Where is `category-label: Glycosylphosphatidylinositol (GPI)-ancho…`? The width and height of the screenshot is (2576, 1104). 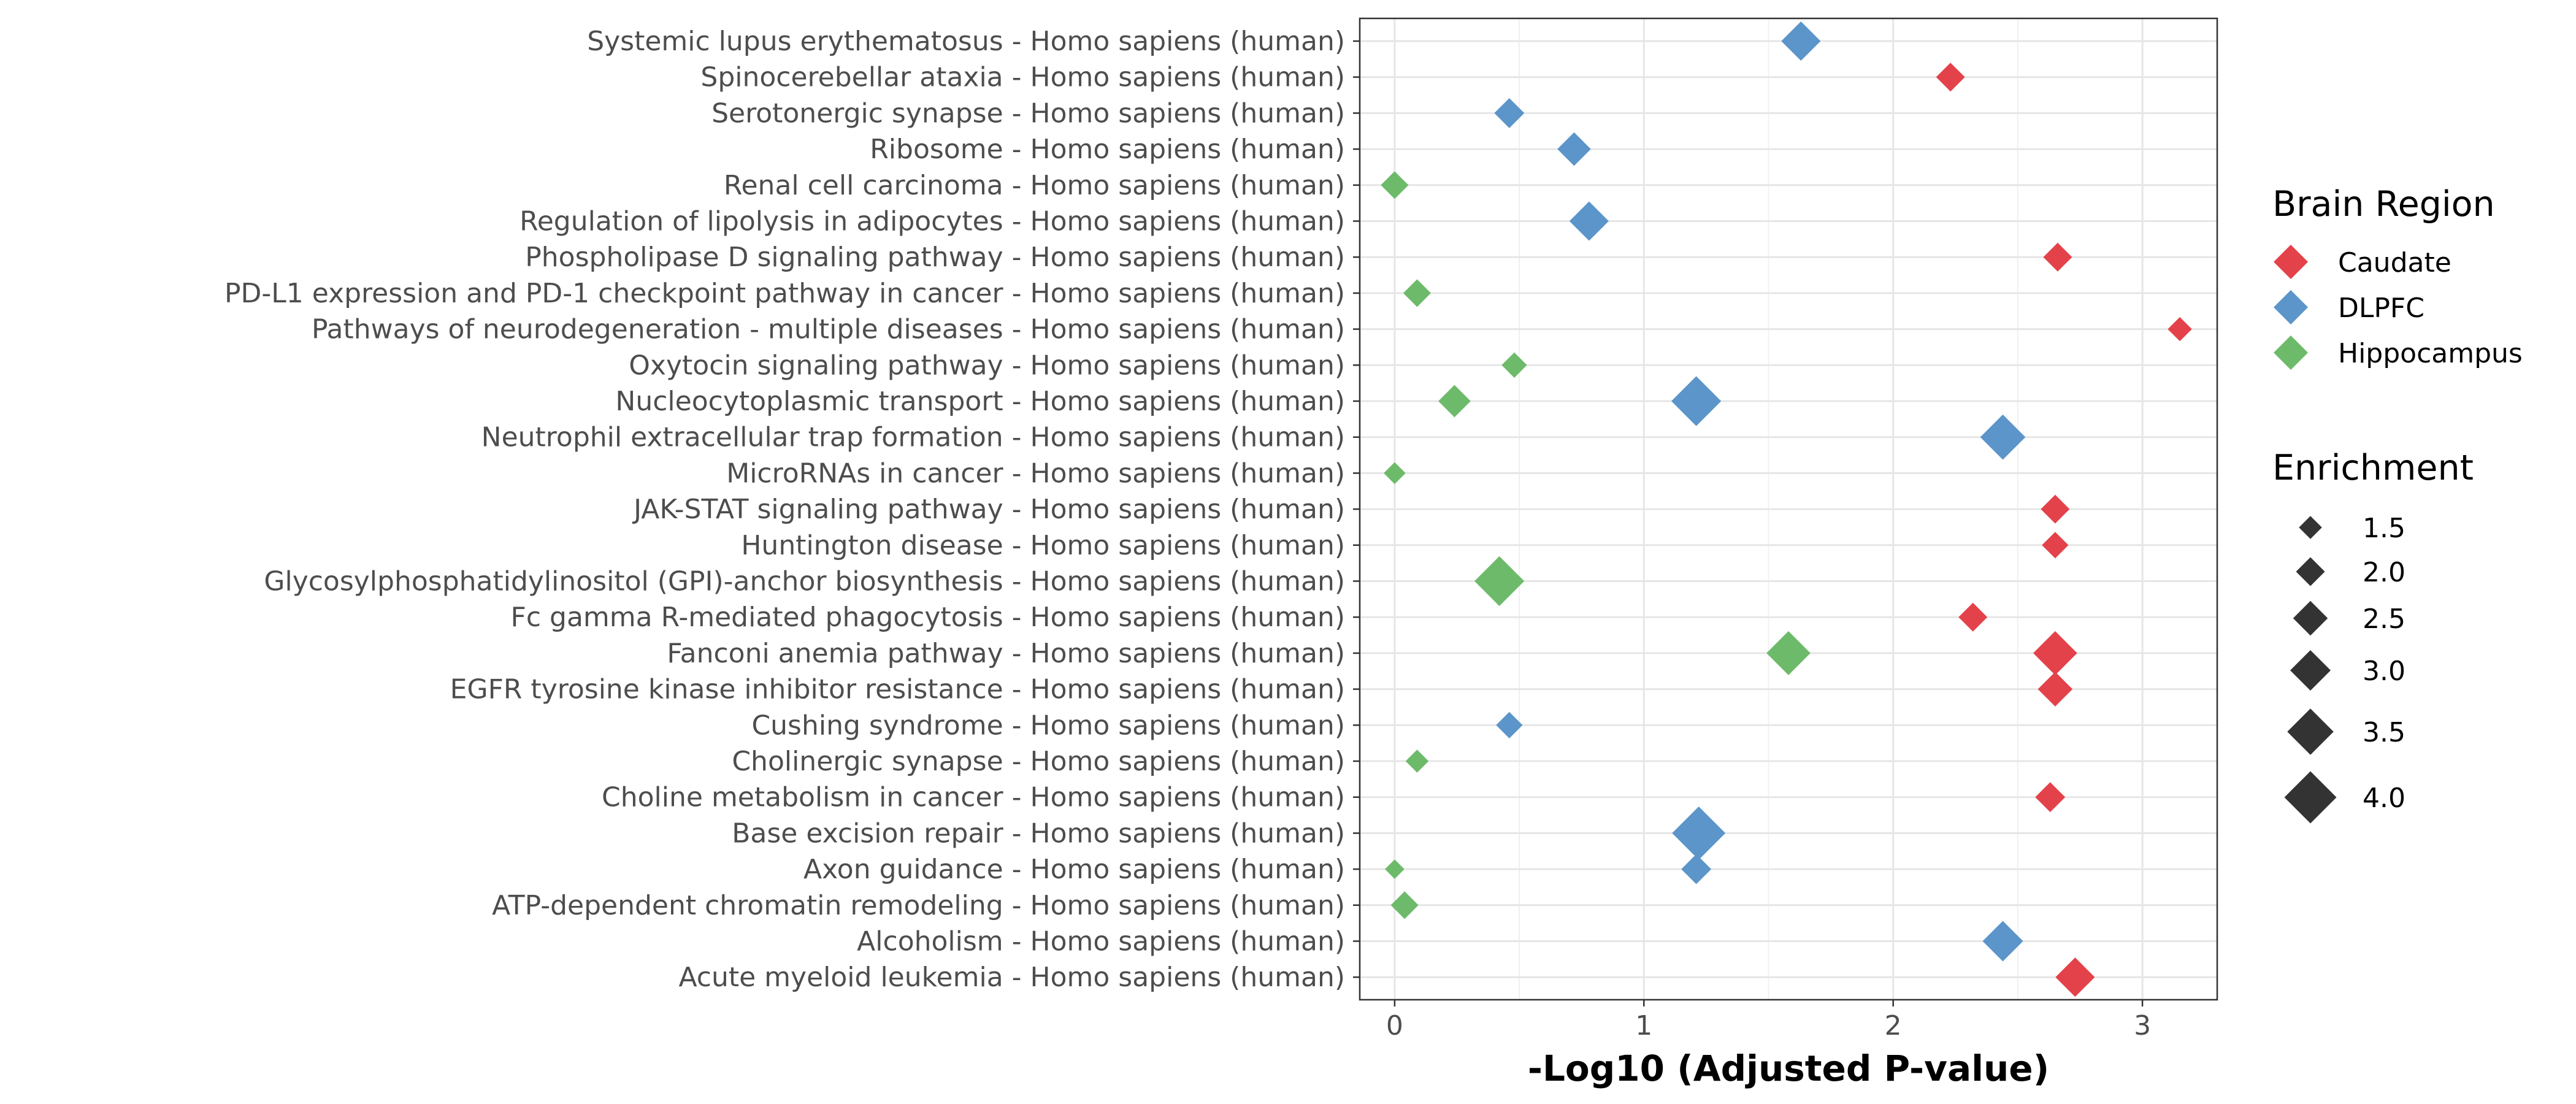 category-label: Glycosylphosphatidylinositol (GPI)-ancho… is located at coordinates (804, 581).